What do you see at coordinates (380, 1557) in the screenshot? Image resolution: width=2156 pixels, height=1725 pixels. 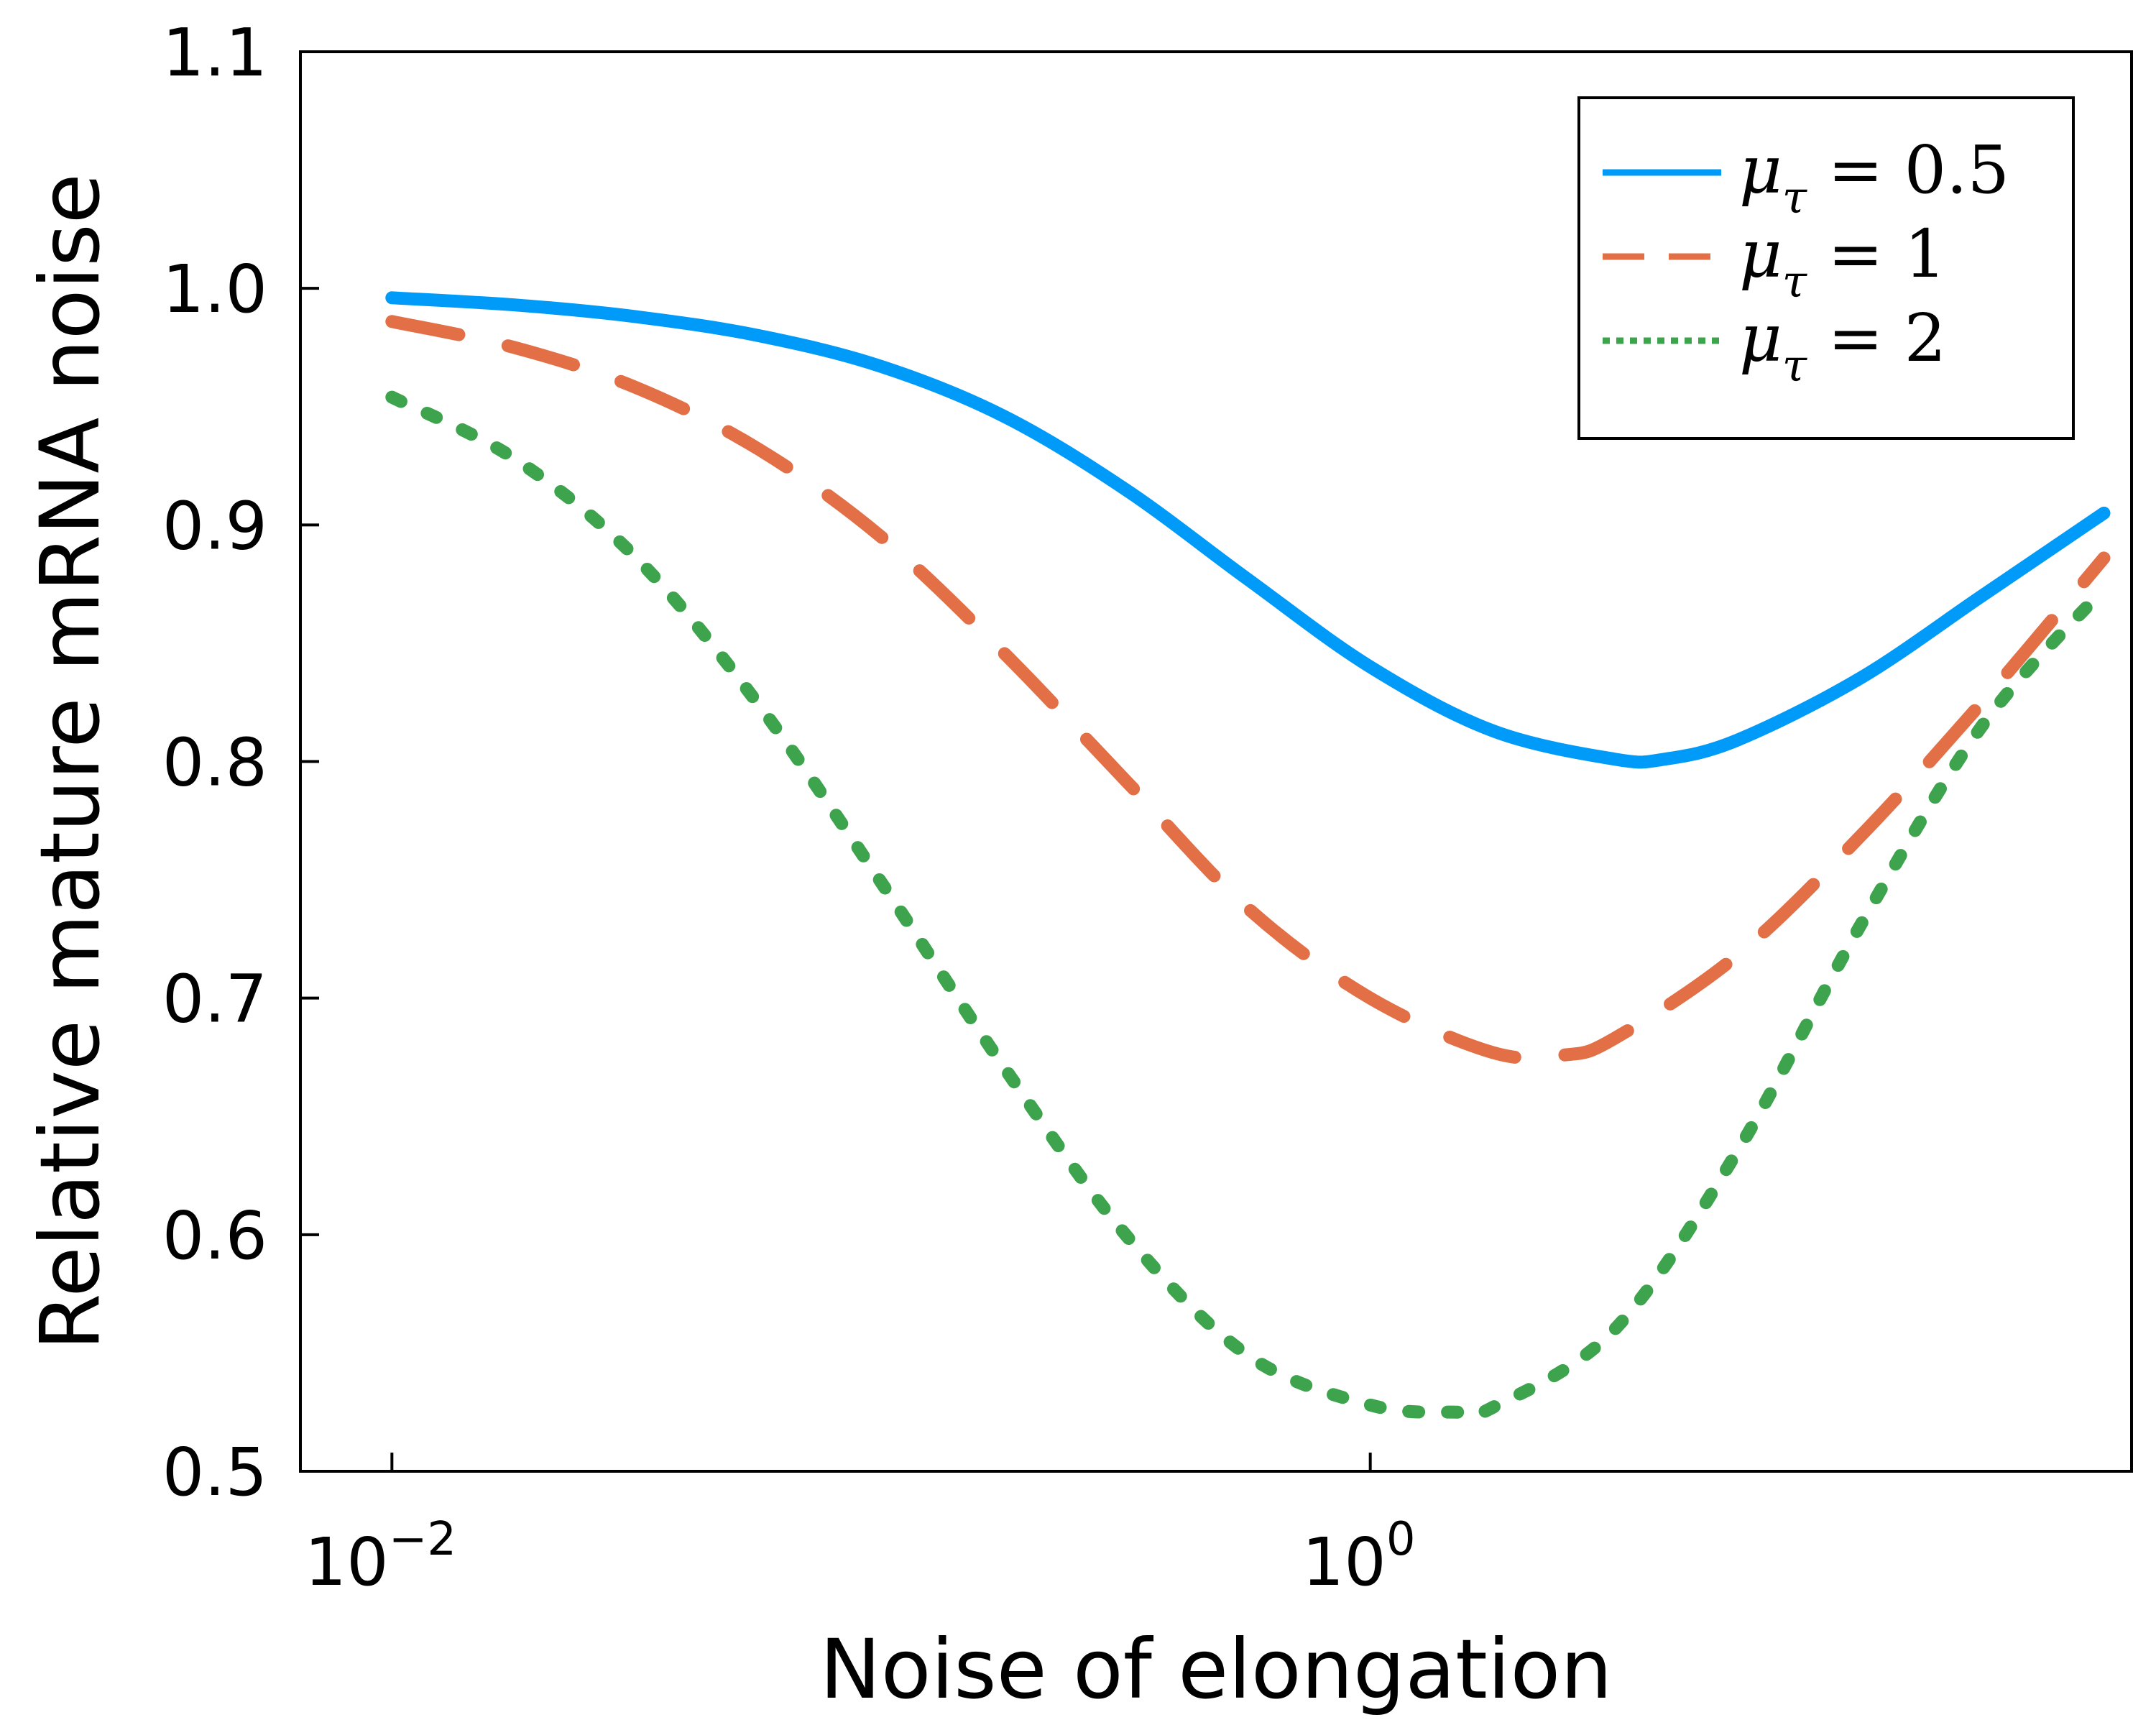 I see `x-tick-label-1: 10⁻²` at bounding box center [380, 1557].